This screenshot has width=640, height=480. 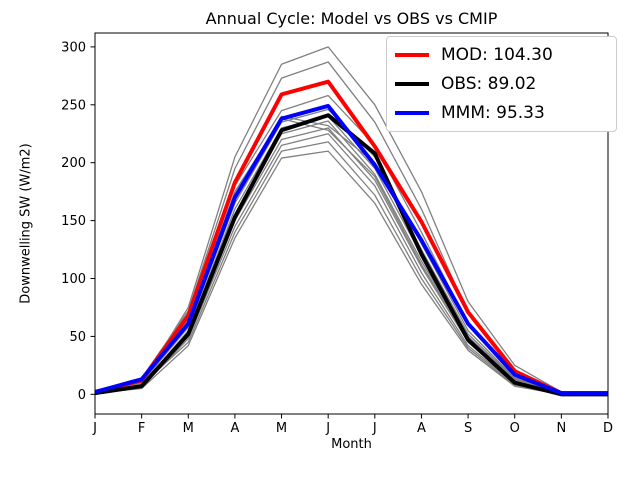 What do you see at coordinates (493, 112) in the screenshot?
I see `legend-label-mmm: MMM: 95.33` at bounding box center [493, 112].